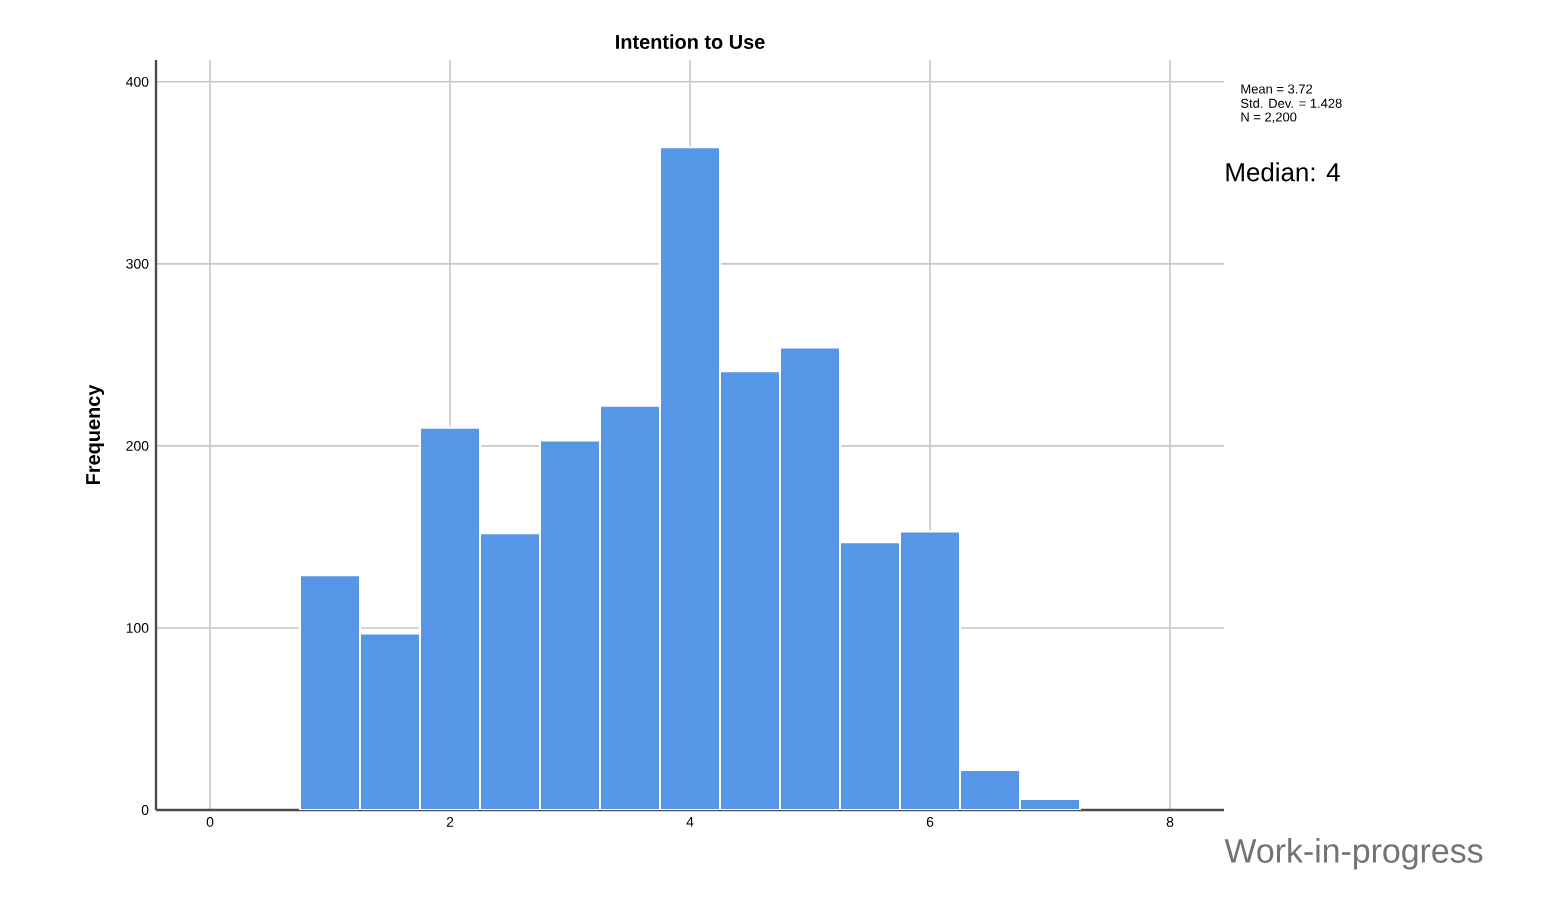  Describe the element at coordinates (1283, 172) in the screenshot. I see `text: Median: 4` at that location.